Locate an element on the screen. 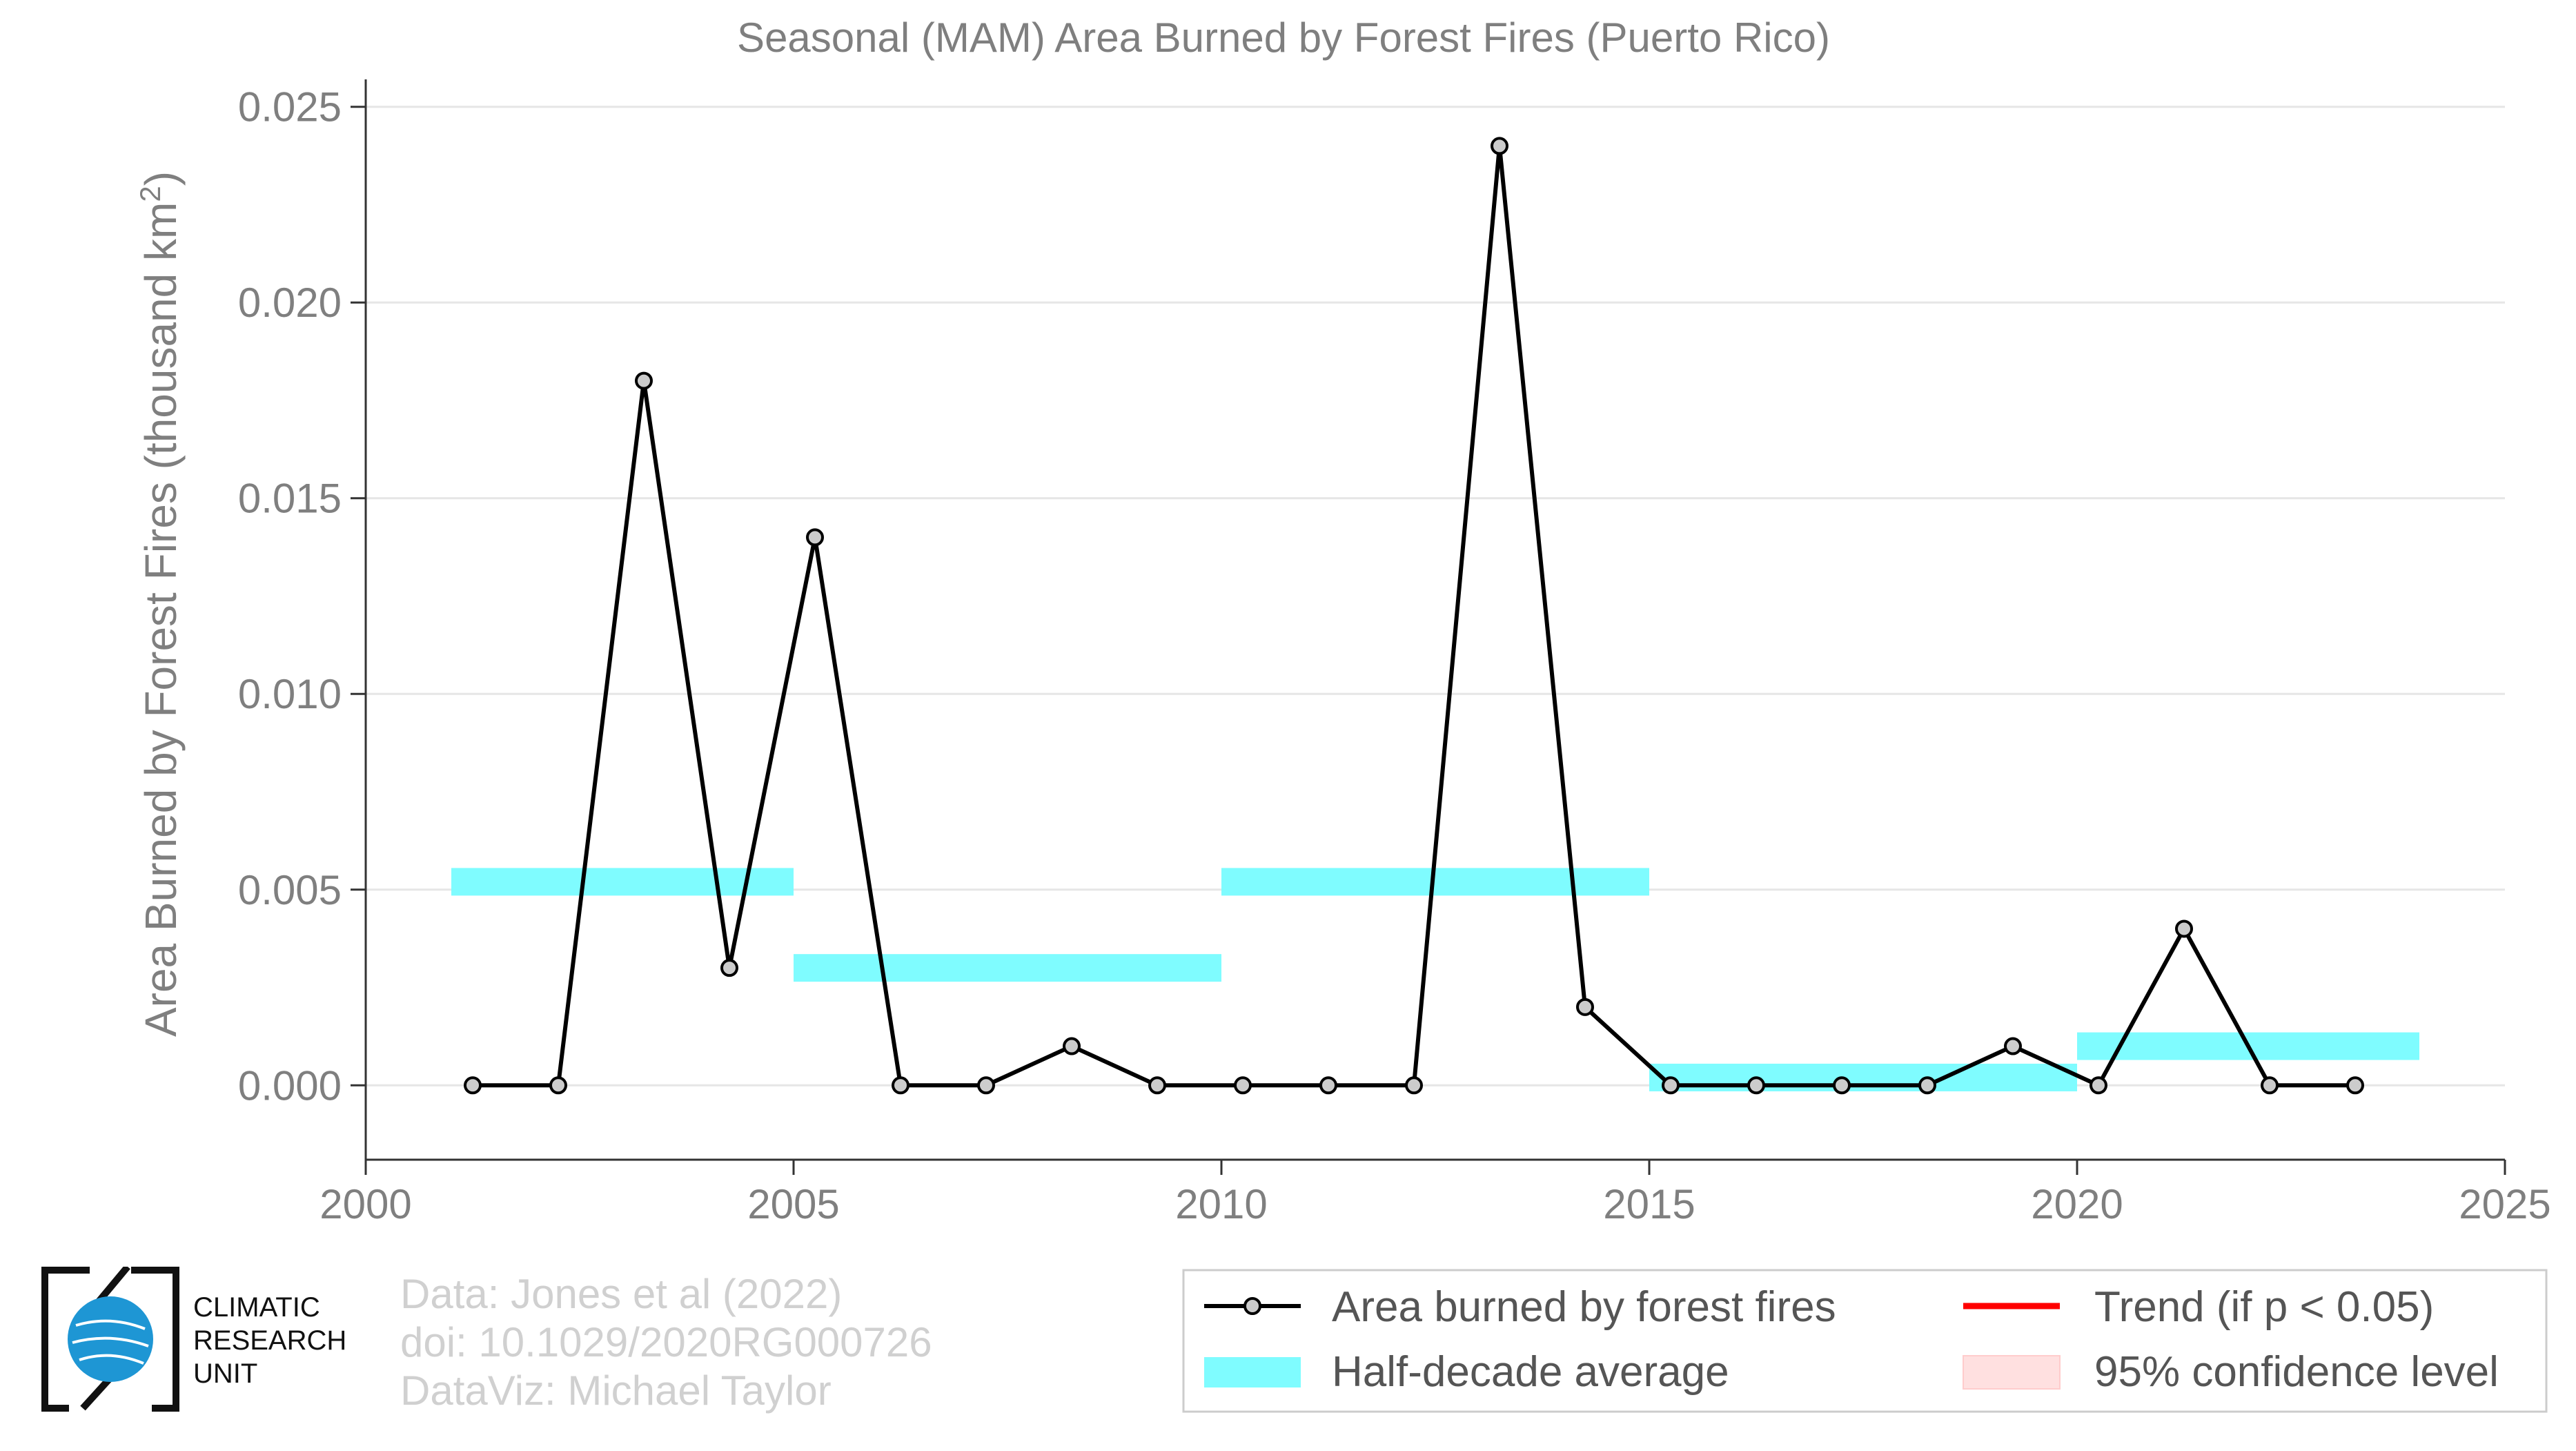 The height and width of the screenshot is (1451, 2576). cru-logo is located at coordinates (110, 1338).